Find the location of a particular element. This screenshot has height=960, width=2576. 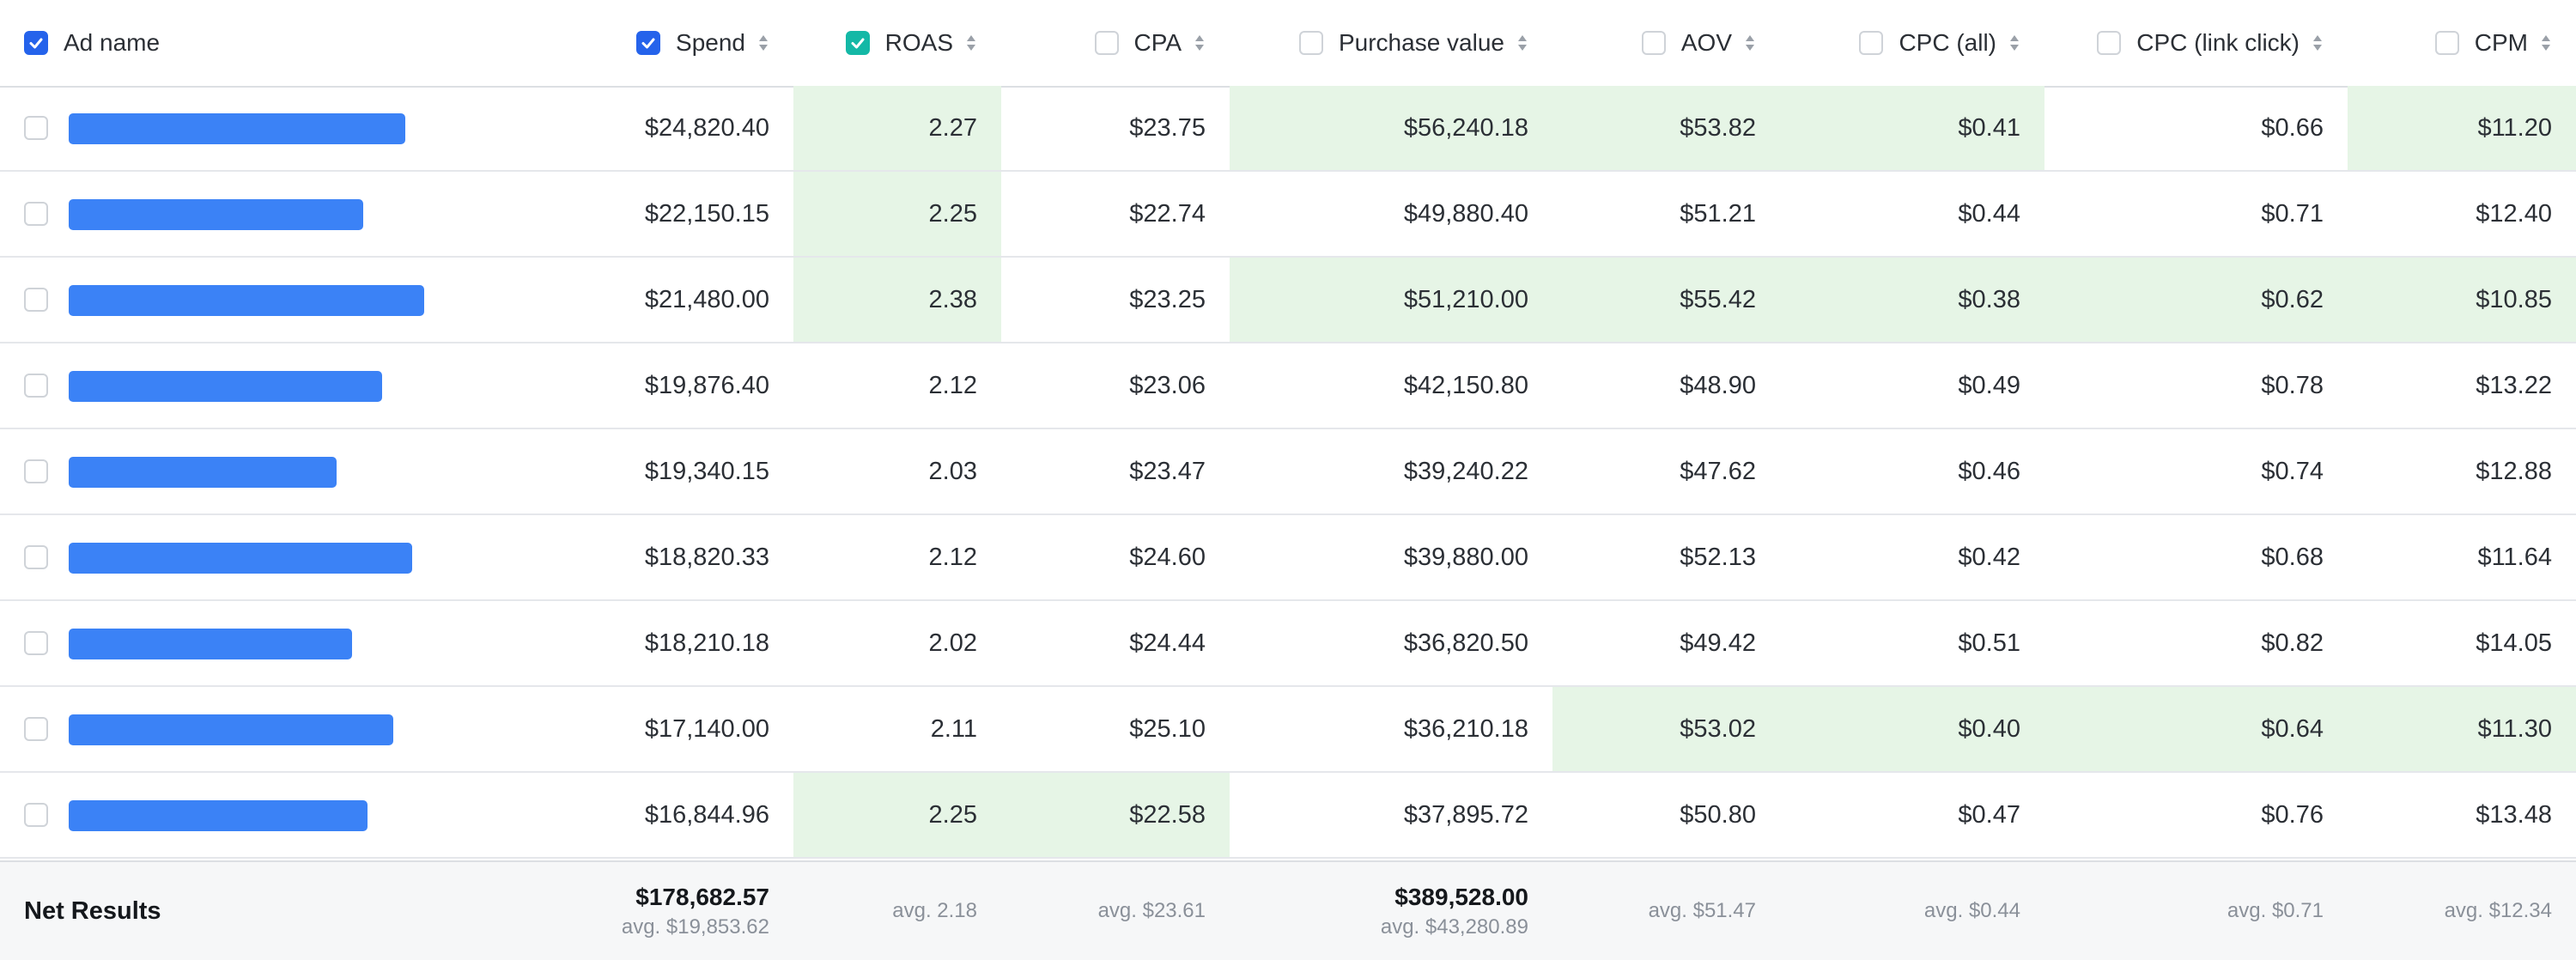

column-checkbox-purchase-value is located at coordinates (1310, 43).